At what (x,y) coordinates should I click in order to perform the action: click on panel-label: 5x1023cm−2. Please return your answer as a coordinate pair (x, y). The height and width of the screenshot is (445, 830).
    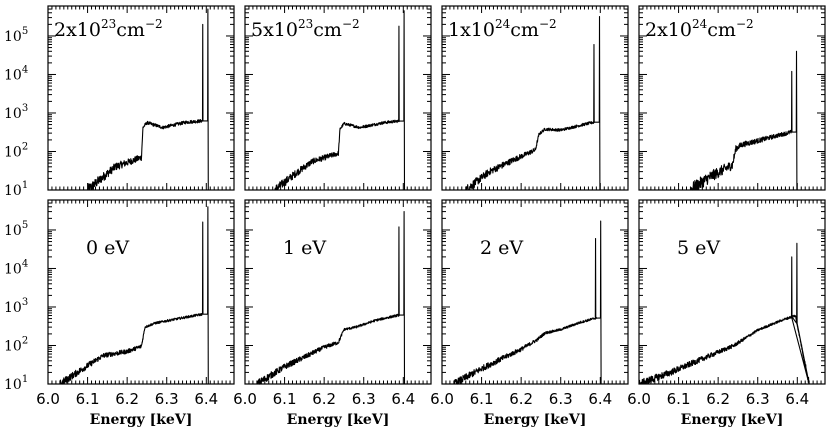
    Looking at the image, I should click on (305, 29).